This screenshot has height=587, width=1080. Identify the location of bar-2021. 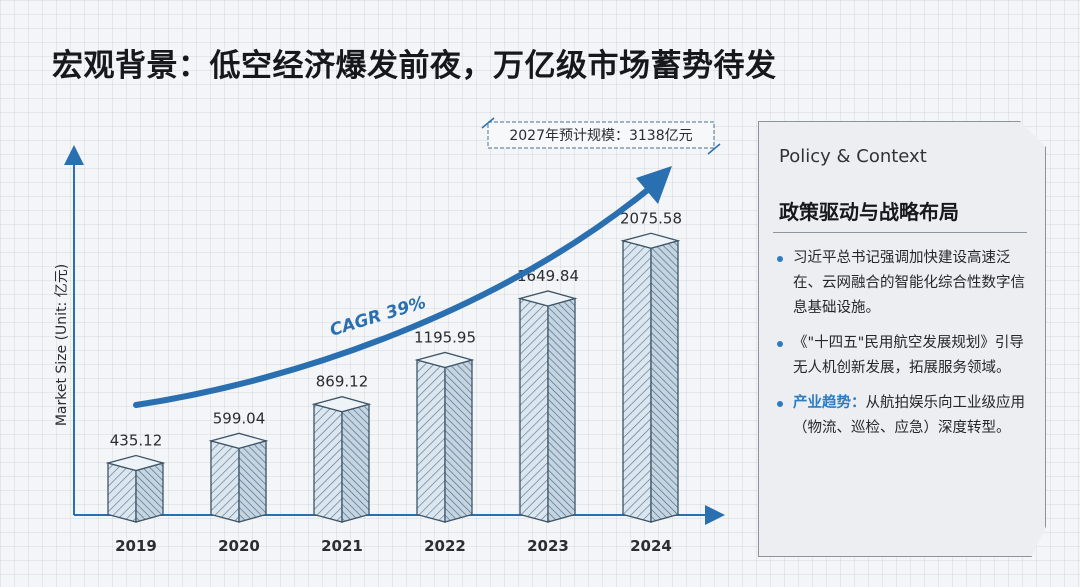
(341, 459).